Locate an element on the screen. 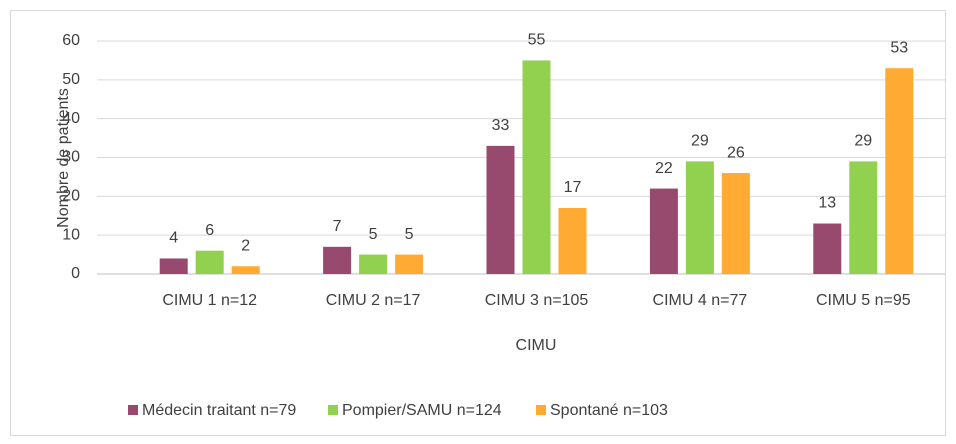 Image resolution: width=956 pixels, height=444 pixels. x-tick-label: CIMU 3 n=105 is located at coordinates (537, 300).